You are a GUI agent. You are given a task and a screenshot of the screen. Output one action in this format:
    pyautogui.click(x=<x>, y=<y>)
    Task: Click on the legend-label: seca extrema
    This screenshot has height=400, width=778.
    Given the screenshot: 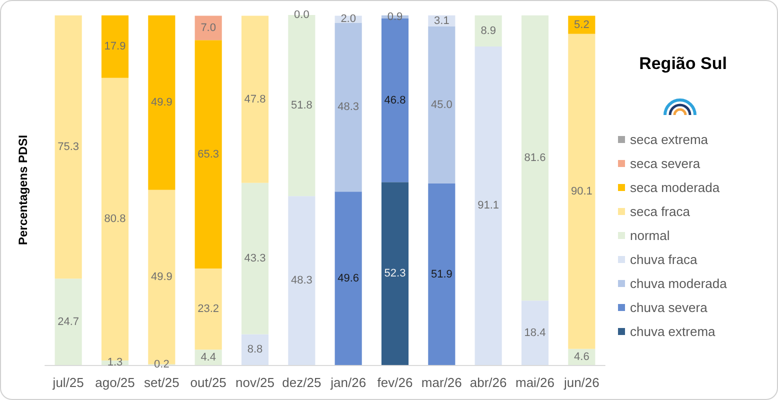 What is the action you would take?
    pyautogui.click(x=669, y=139)
    